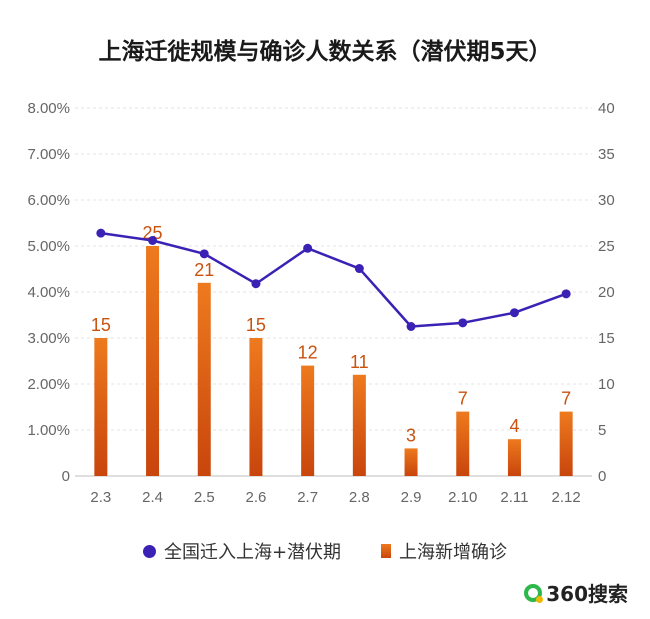 The image size is (650, 619). Describe the element at coordinates (386, 551) in the screenshot. I see `legend-bar-marker` at that location.